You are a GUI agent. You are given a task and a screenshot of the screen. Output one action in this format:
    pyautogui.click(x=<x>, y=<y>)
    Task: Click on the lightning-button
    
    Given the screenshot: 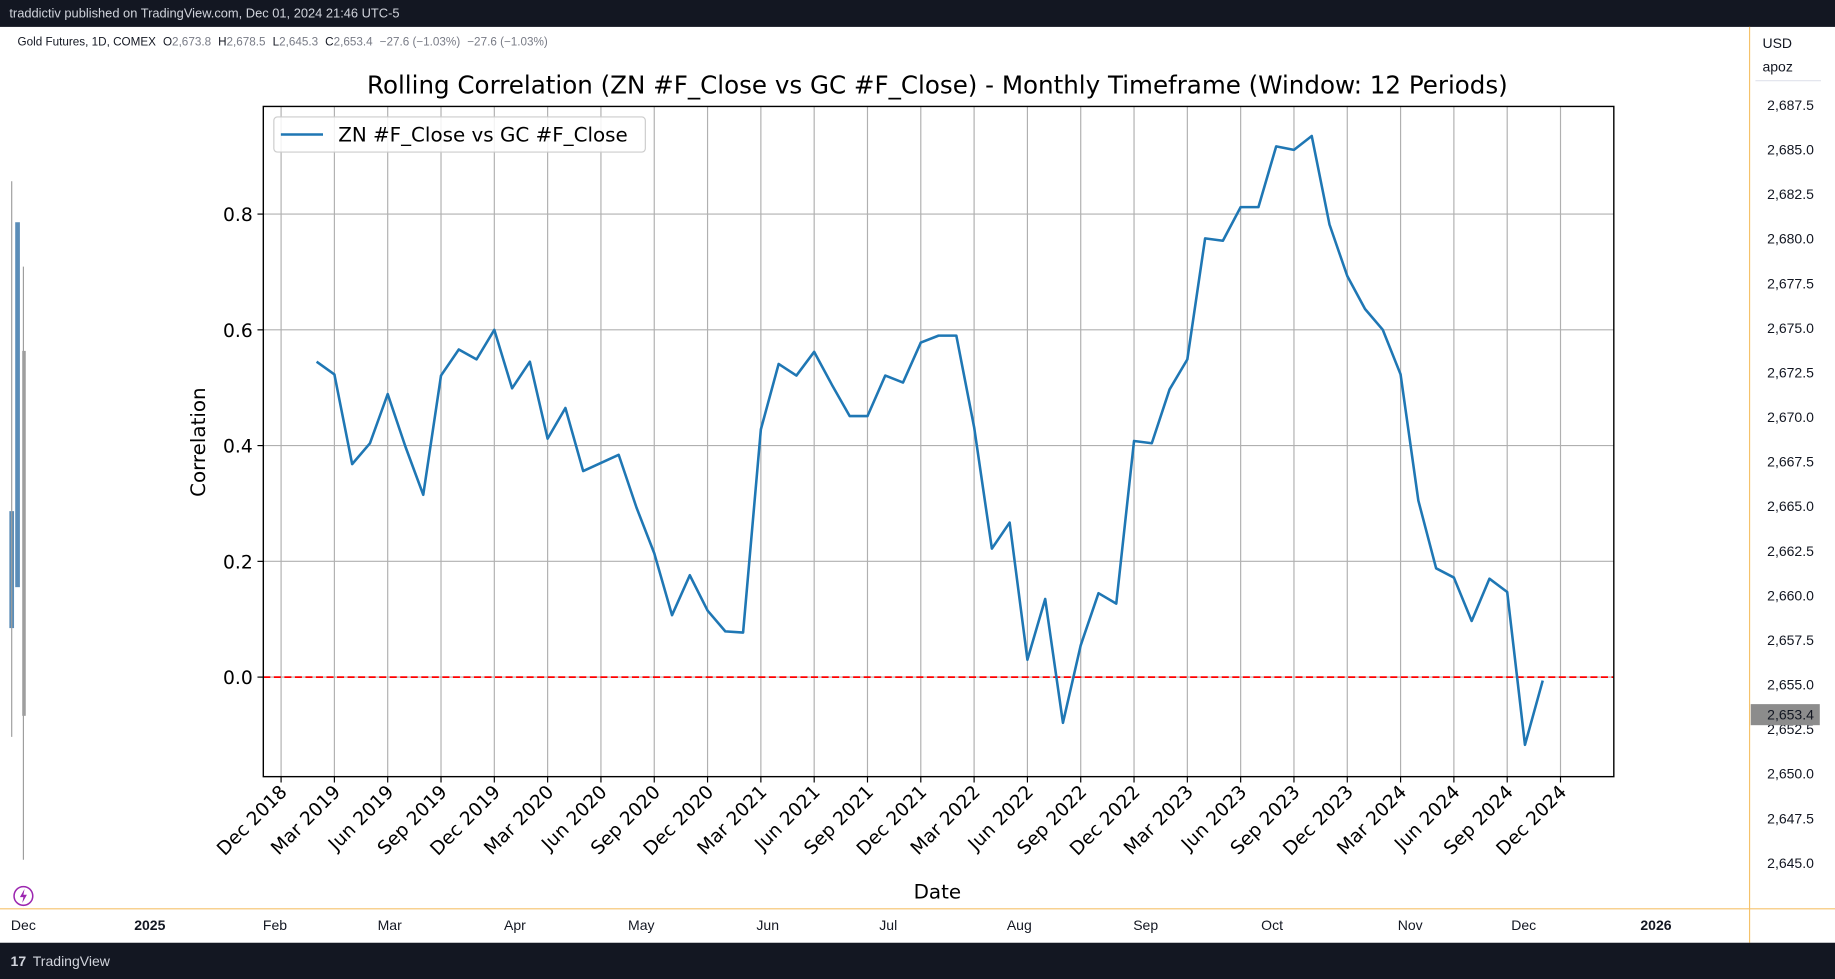 What is the action you would take?
    pyautogui.click(x=23, y=896)
    